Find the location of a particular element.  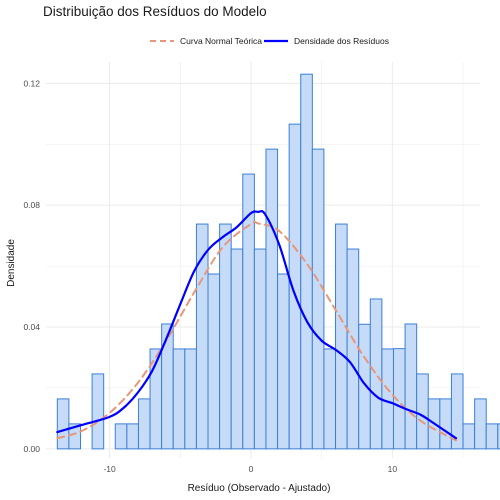

legend-label-density: Densidade dos Resíduos is located at coordinates (341, 41).